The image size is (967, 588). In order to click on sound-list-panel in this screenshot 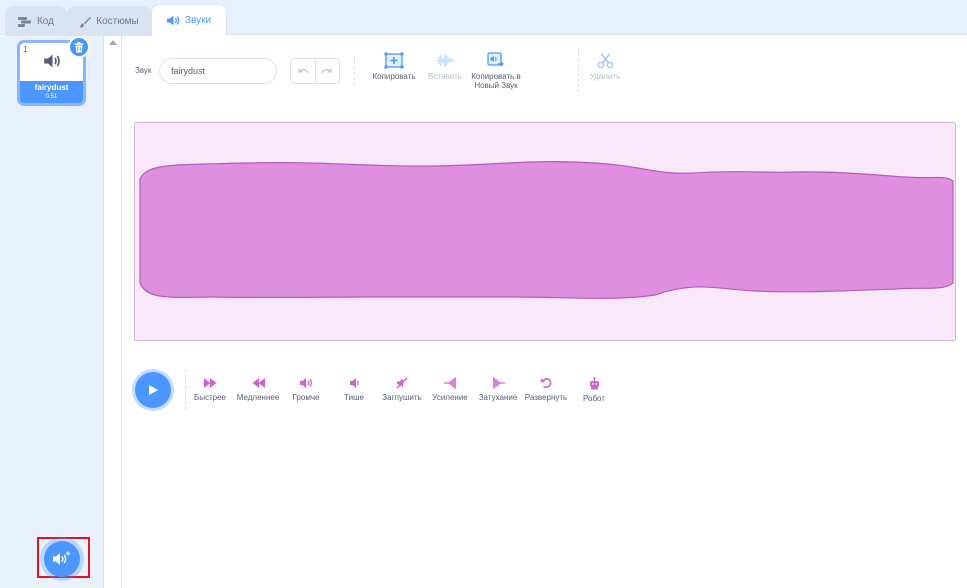, I will do `click(52, 312)`.